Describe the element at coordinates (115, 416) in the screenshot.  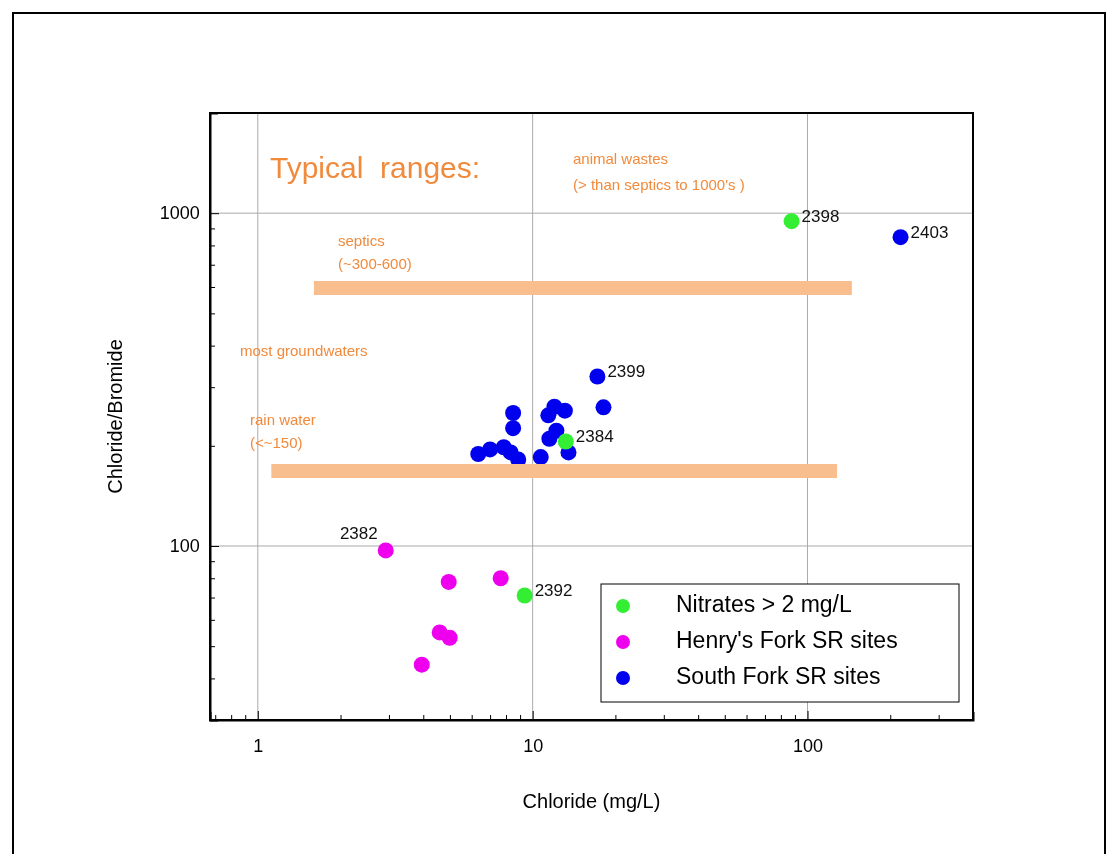
I see `y-axis-title: Chloride/Bromide` at that location.